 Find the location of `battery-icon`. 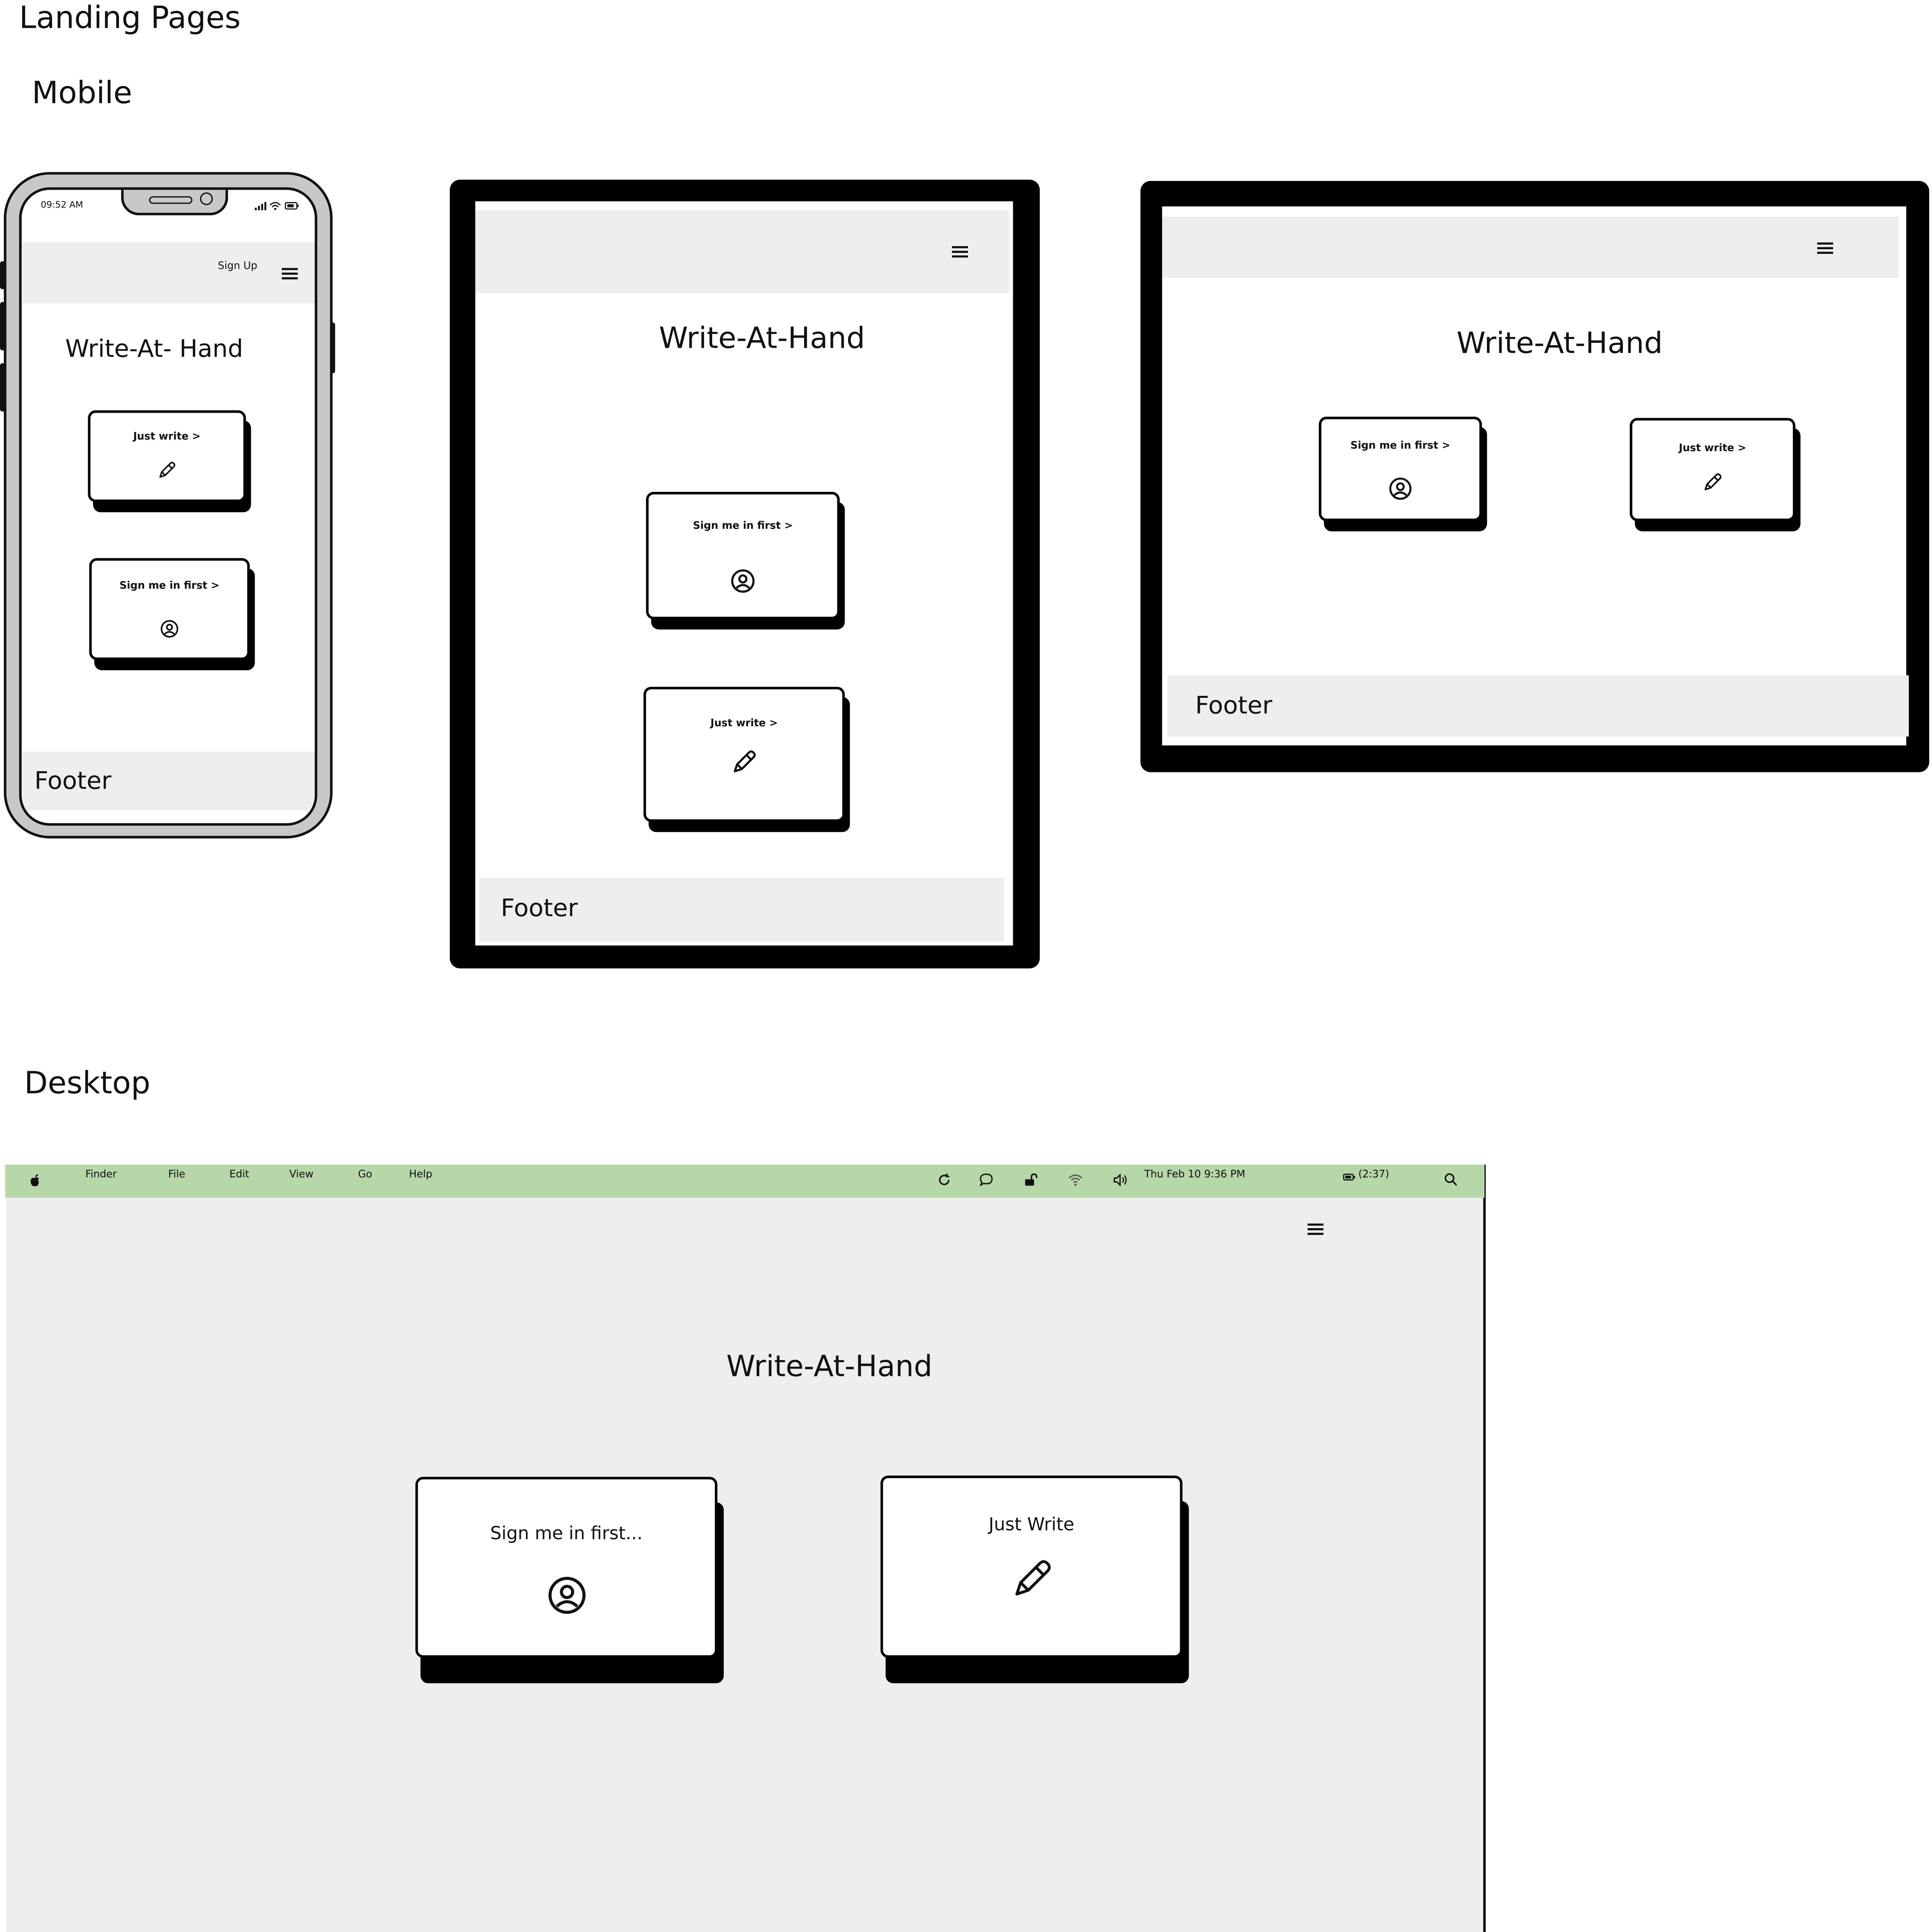

battery-icon is located at coordinates (1349, 1177).